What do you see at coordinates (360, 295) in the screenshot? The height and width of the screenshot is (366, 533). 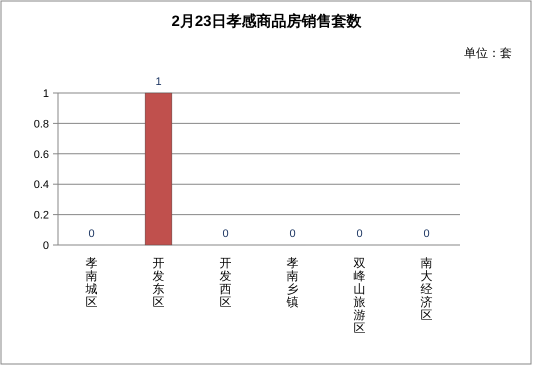 I see `x-tick-label: 双峰山旅游区` at bounding box center [360, 295].